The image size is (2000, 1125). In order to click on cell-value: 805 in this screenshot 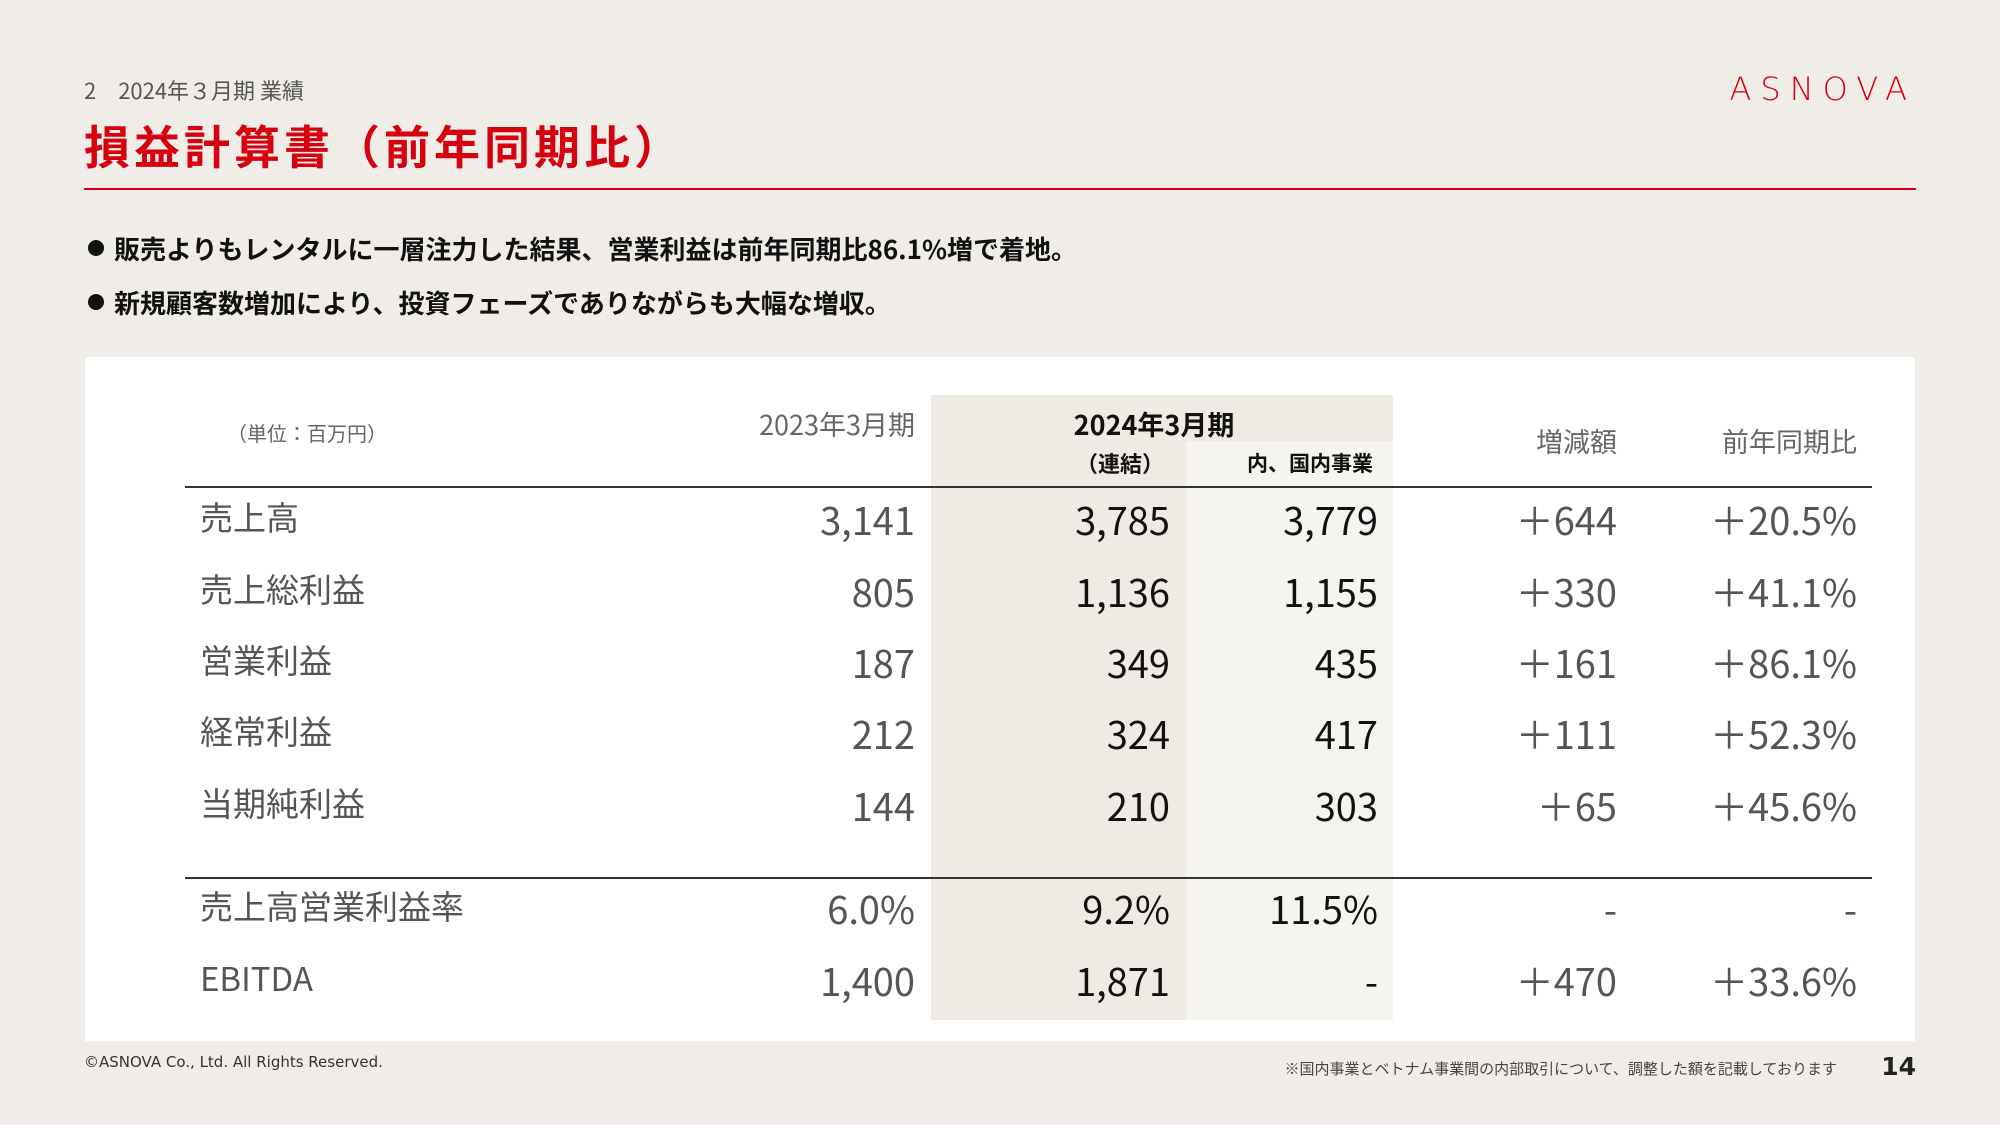, I will do `click(883, 590)`.